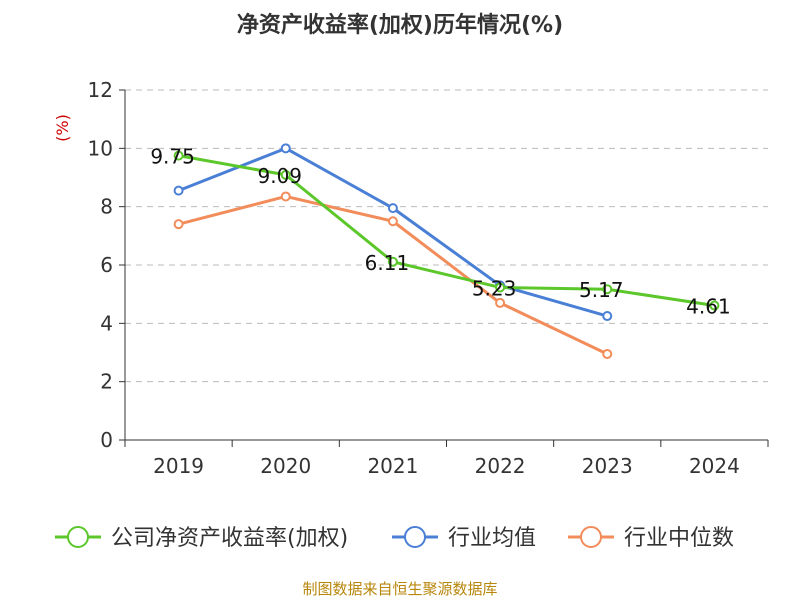  Describe the element at coordinates (178, 466) in the screenshot. I see `x-tick-label-2019: 2019` at that location.